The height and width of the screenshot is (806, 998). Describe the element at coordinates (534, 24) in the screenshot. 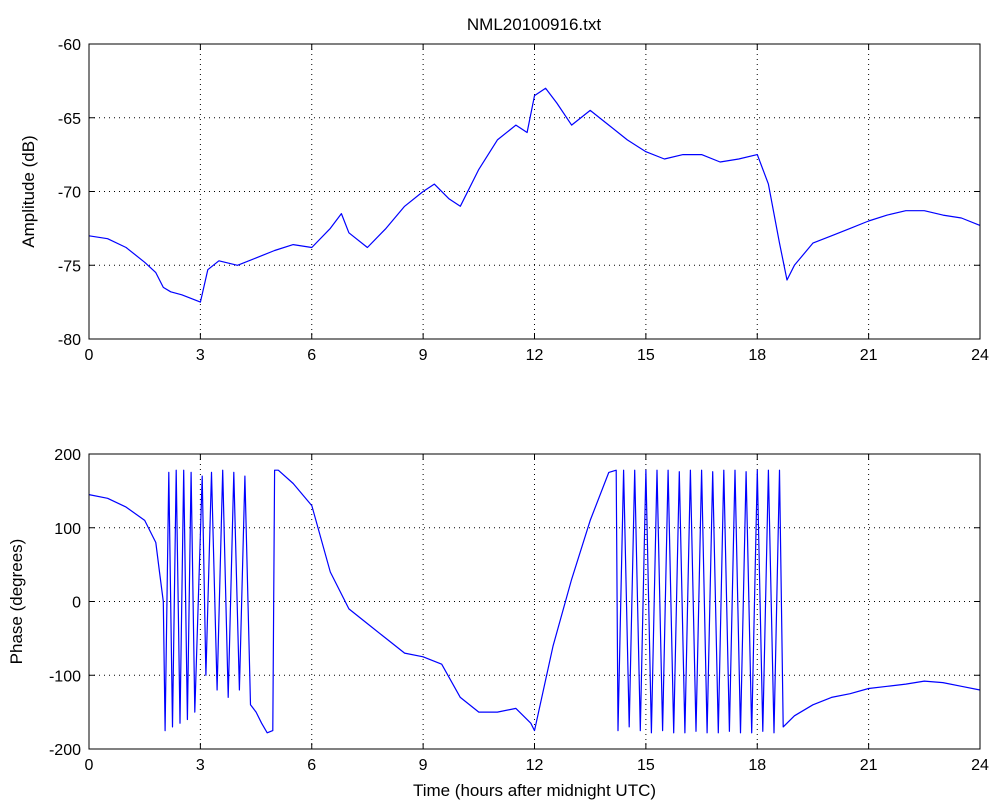

I see `figure-title: NML20100916.txt` at that location.